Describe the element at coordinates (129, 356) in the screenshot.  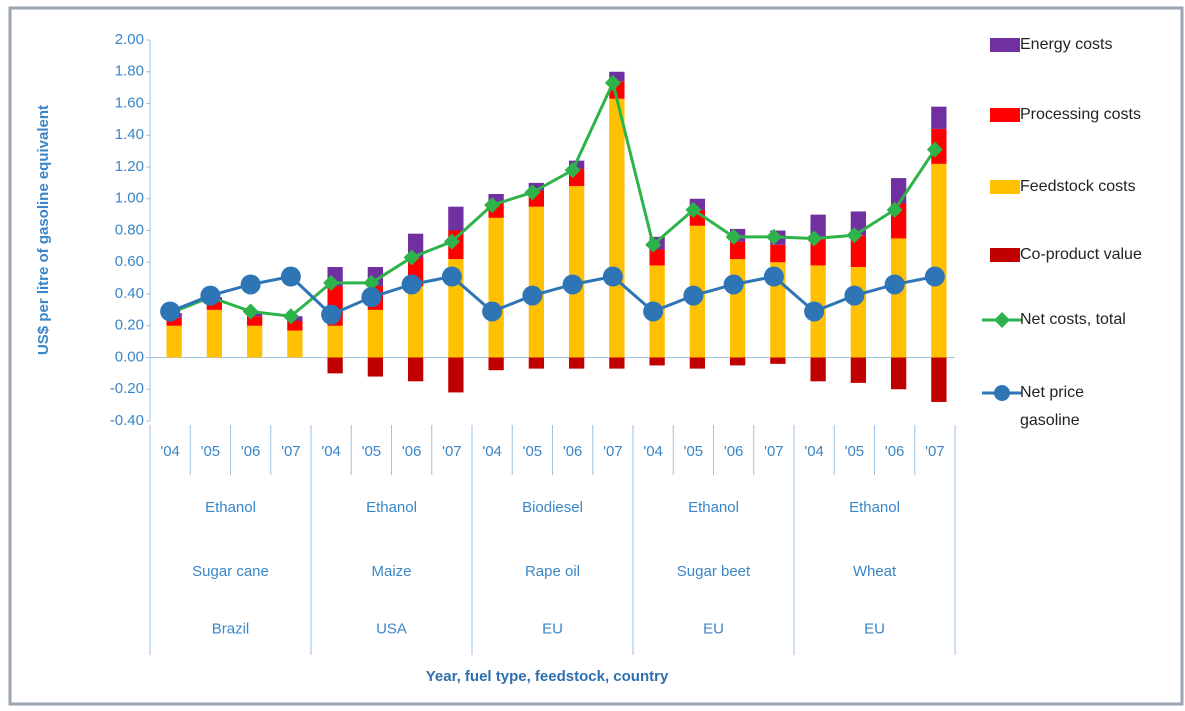
I see `y-tick-label: 0.00` at that location.